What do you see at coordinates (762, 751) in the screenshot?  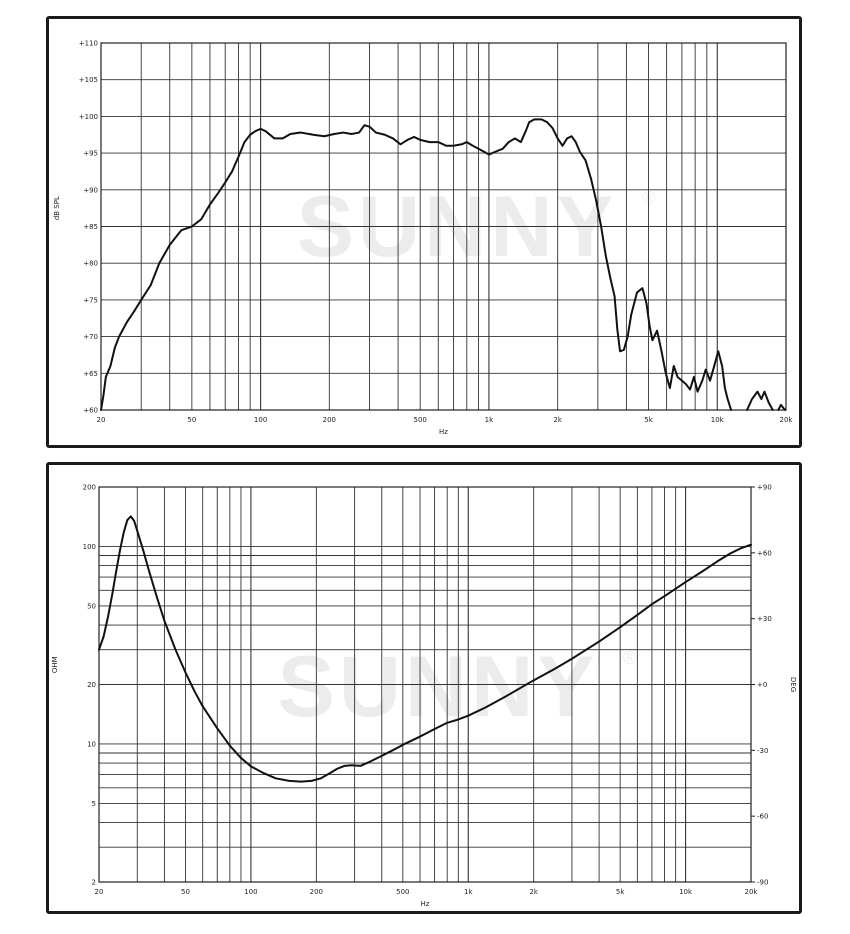 I see `y2-tick-label: -30` at bounding box center [762, 751].